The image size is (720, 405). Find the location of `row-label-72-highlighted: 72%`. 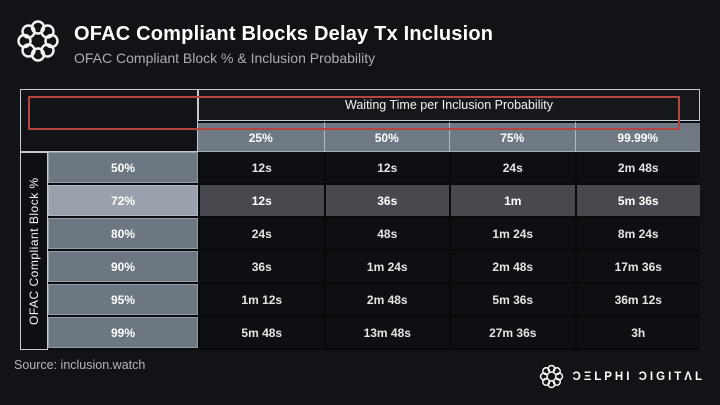

row-label-72-highlighted: 72% is located at coordinates (123, 201).